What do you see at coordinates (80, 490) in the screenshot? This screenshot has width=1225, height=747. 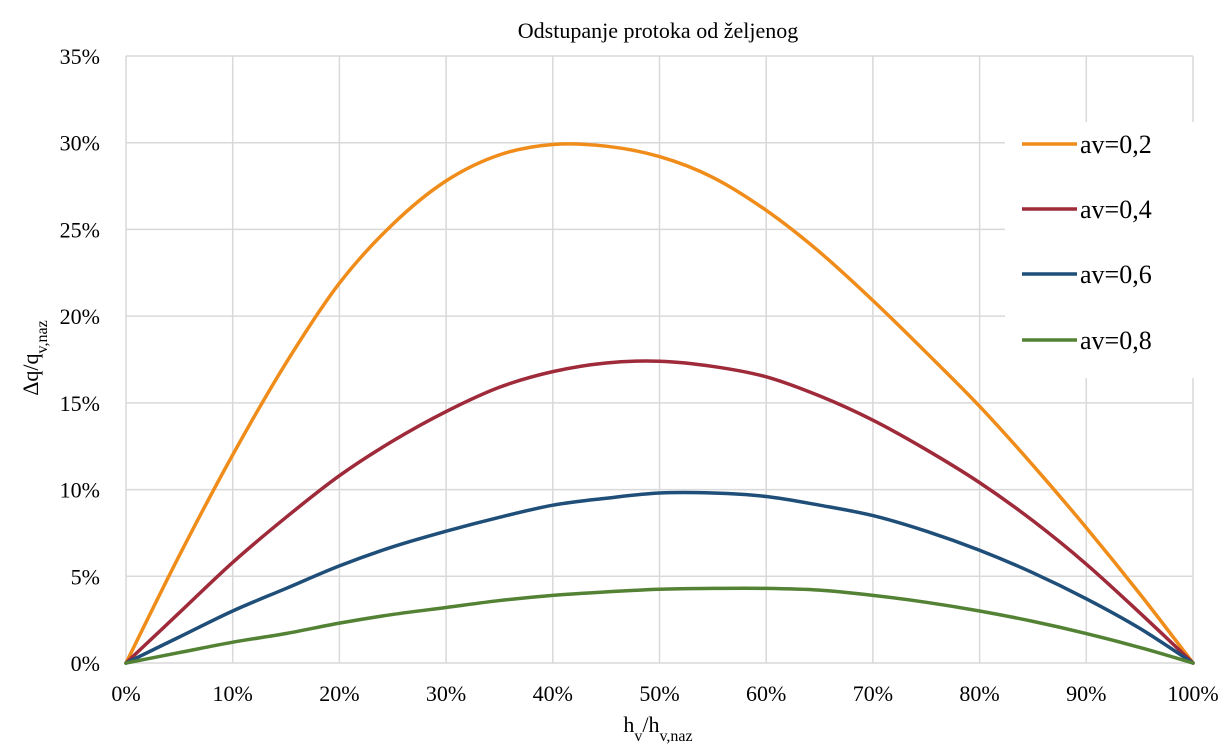 I see `y-tick-label: 10%` at bounding box center [80, 490].